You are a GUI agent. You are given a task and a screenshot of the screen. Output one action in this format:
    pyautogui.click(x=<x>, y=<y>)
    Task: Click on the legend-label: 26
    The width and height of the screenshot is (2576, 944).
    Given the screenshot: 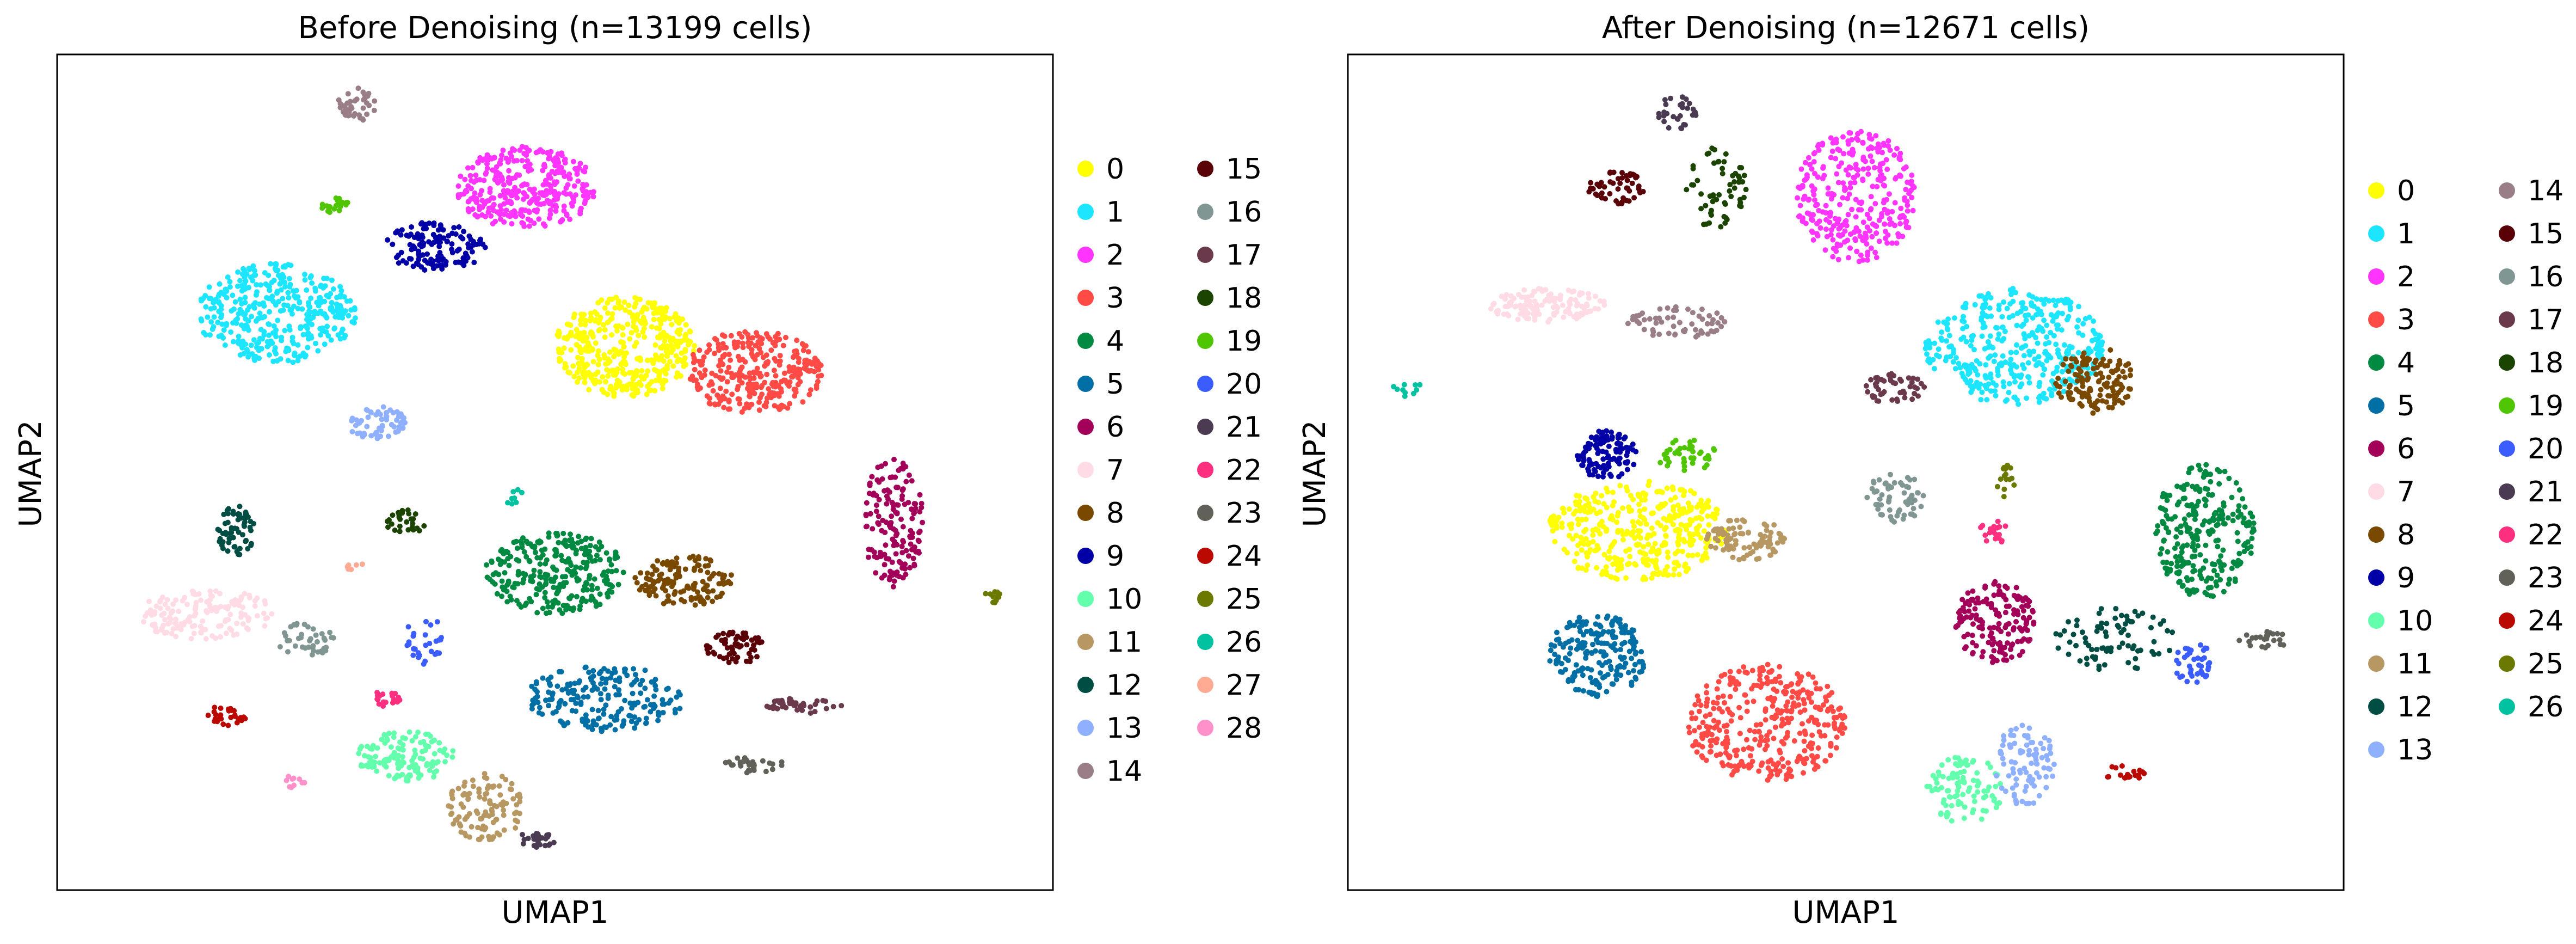 What is the action you would take?
    pyautogui.click(x=1244, y=643)
    